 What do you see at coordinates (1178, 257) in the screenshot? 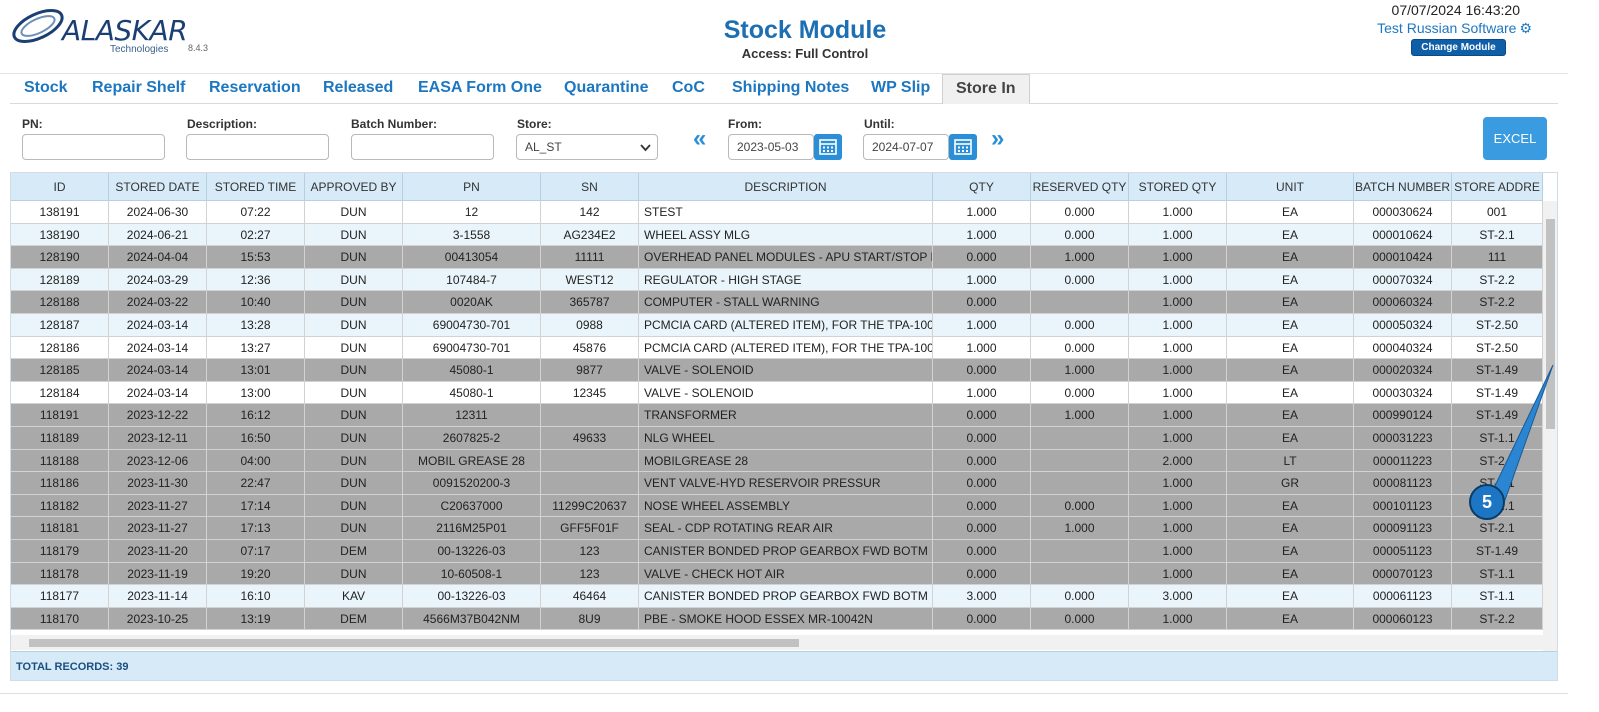
I see `cell-stored-qty: 1.000` at bounding box center [1178, 257].